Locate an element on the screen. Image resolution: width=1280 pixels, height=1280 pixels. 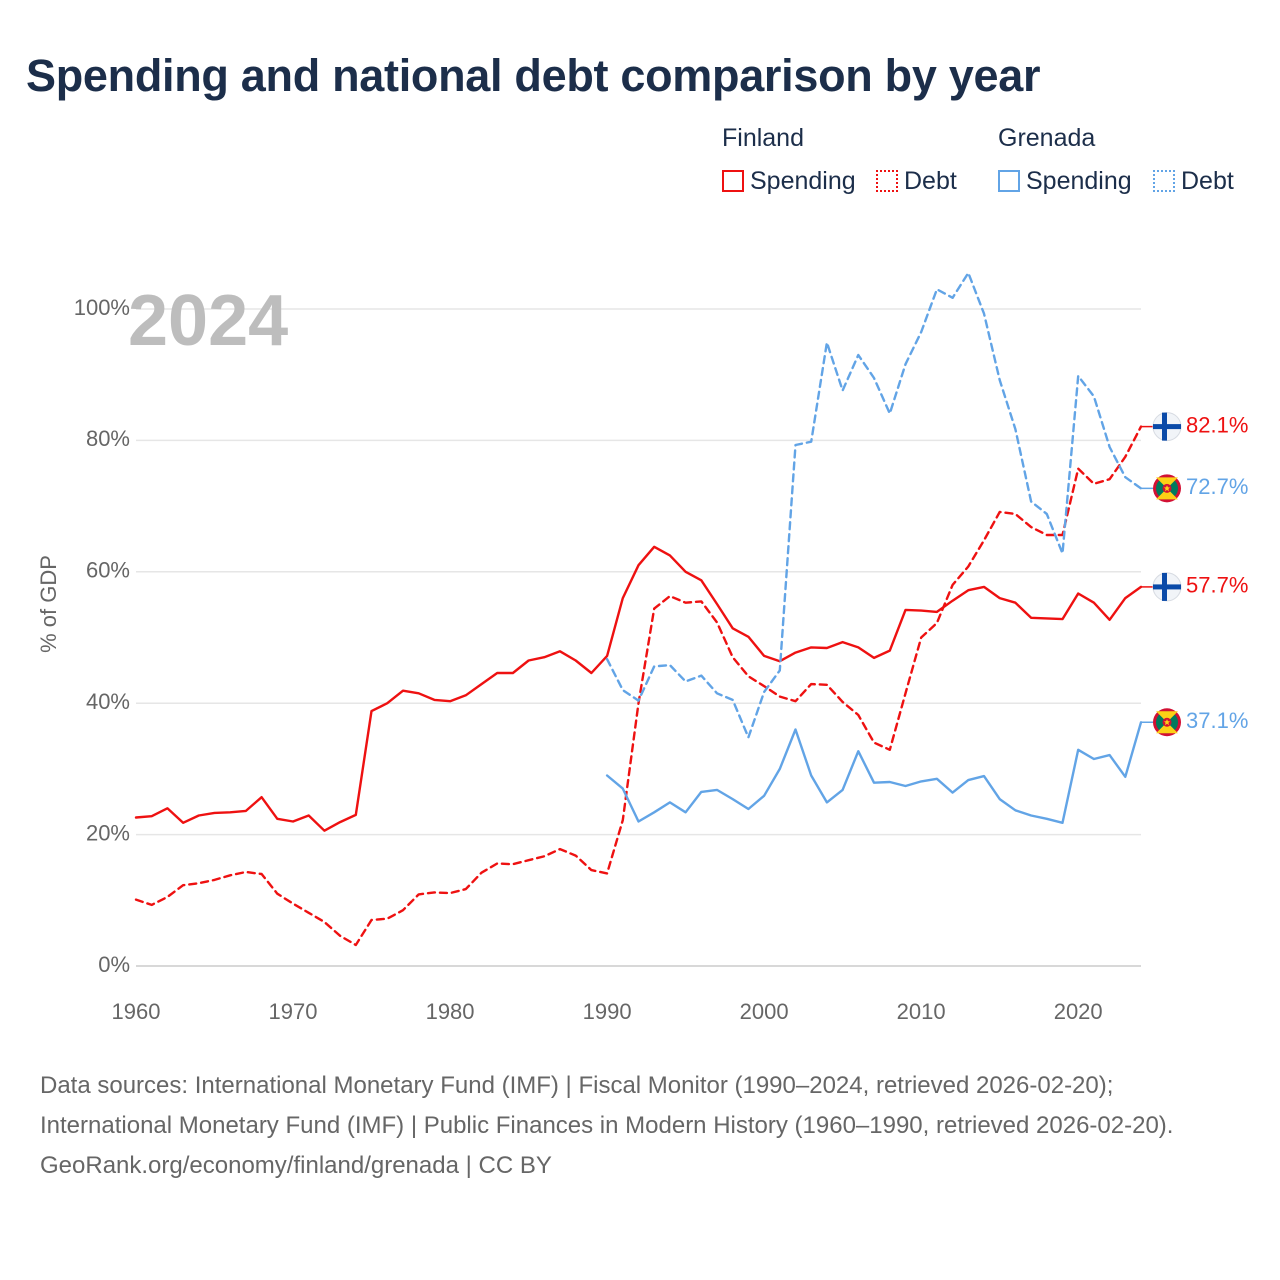
y-tick-label: 40% is located at coordinates (108, 701).